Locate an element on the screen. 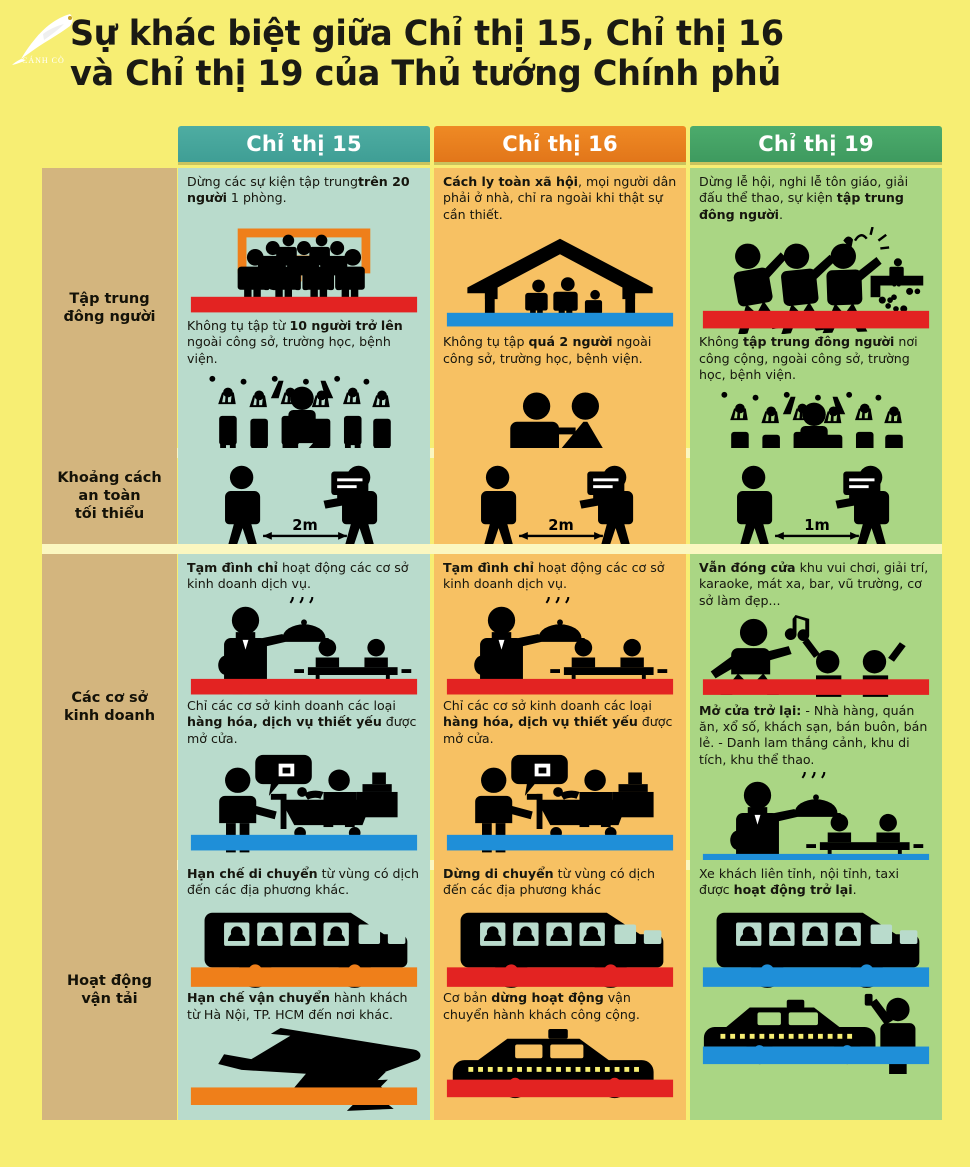  text-lead: Cơ bản is located at coordinates (467, 998).